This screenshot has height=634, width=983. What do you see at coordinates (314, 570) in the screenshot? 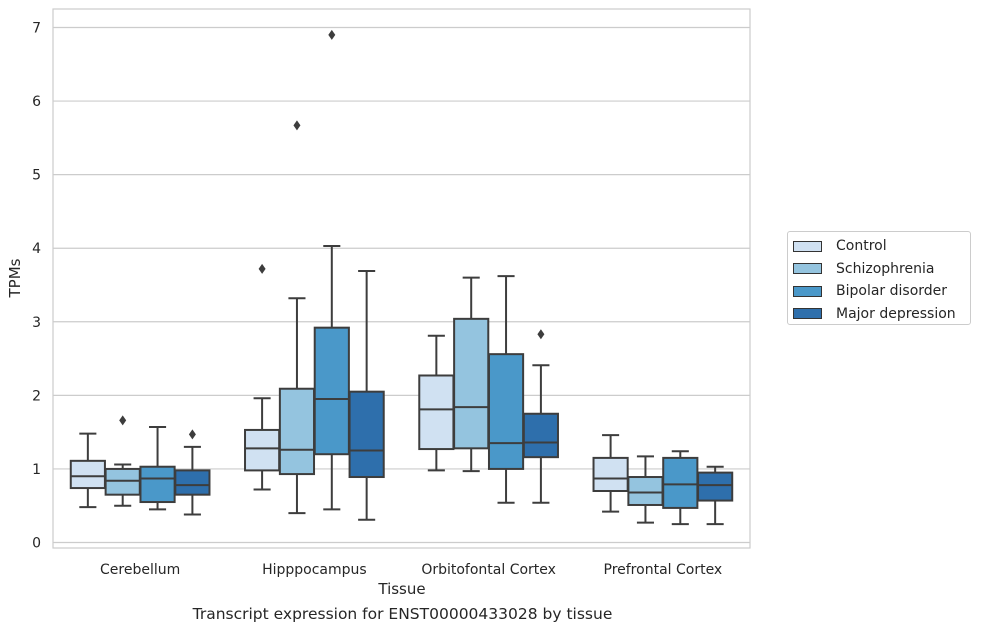
I see `x-tick-label: Hipppocampus` at bounding box center [314, 570].